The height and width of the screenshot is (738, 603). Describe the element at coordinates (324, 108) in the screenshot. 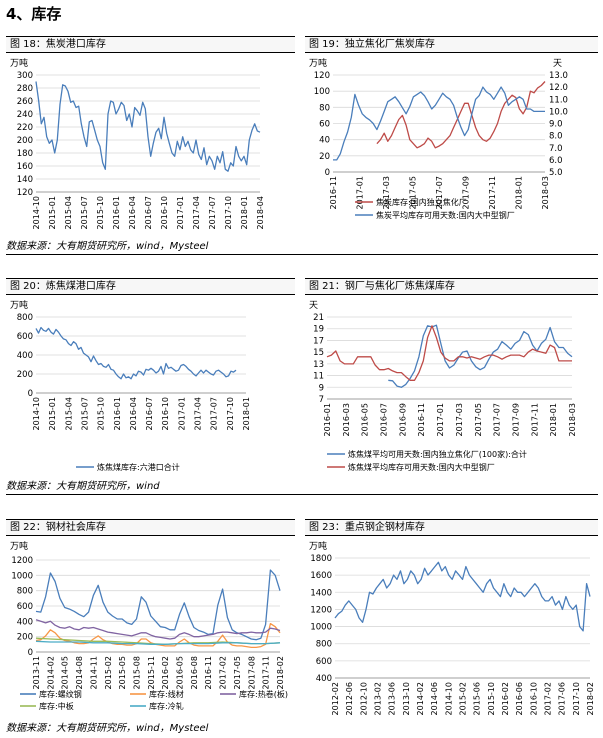

I see `y-tick-label: 80` at that location.